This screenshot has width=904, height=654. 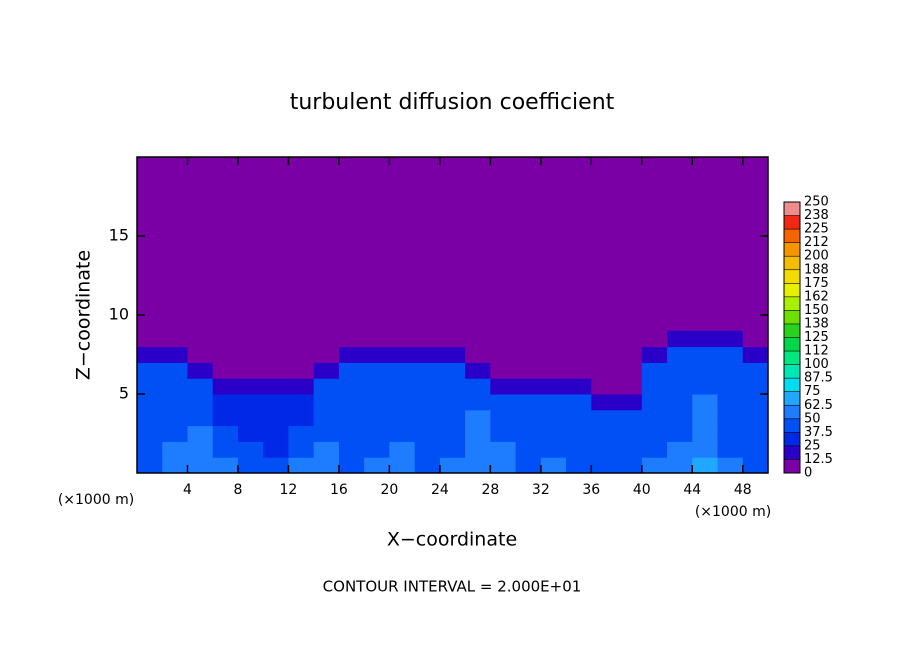 I want to click on colorbar-label: 250, so click(x=816, y=202).